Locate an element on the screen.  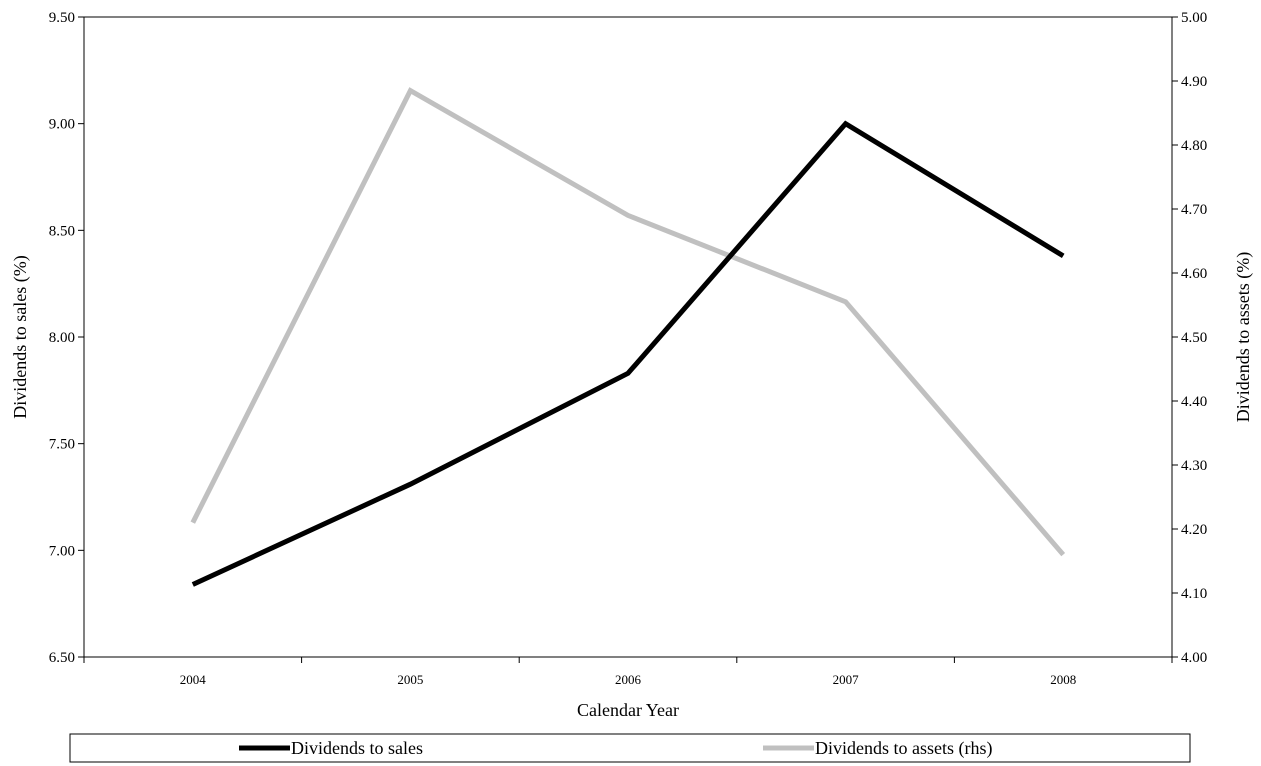
x-tick-label: 2005 is located at coordinates (410, 679).